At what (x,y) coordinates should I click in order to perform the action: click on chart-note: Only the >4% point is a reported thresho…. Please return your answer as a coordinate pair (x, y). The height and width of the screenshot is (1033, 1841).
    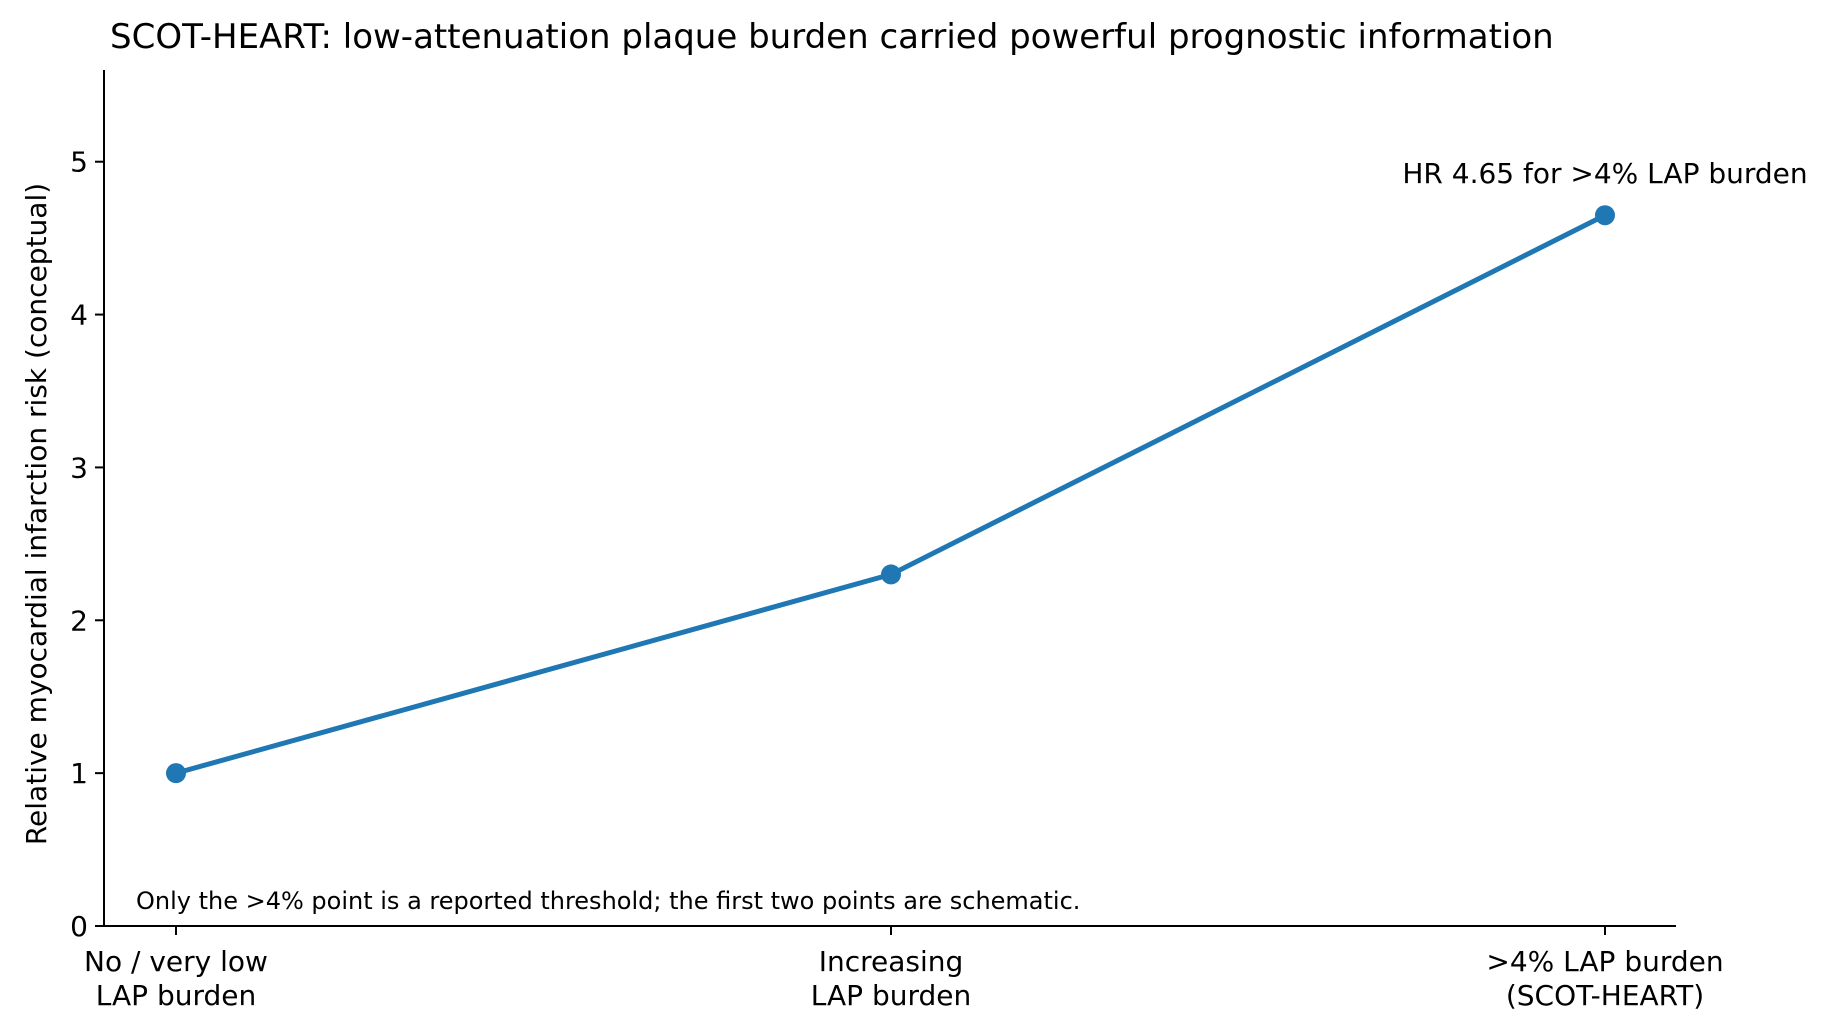
    Looking at the image, I should click on (608, 901).